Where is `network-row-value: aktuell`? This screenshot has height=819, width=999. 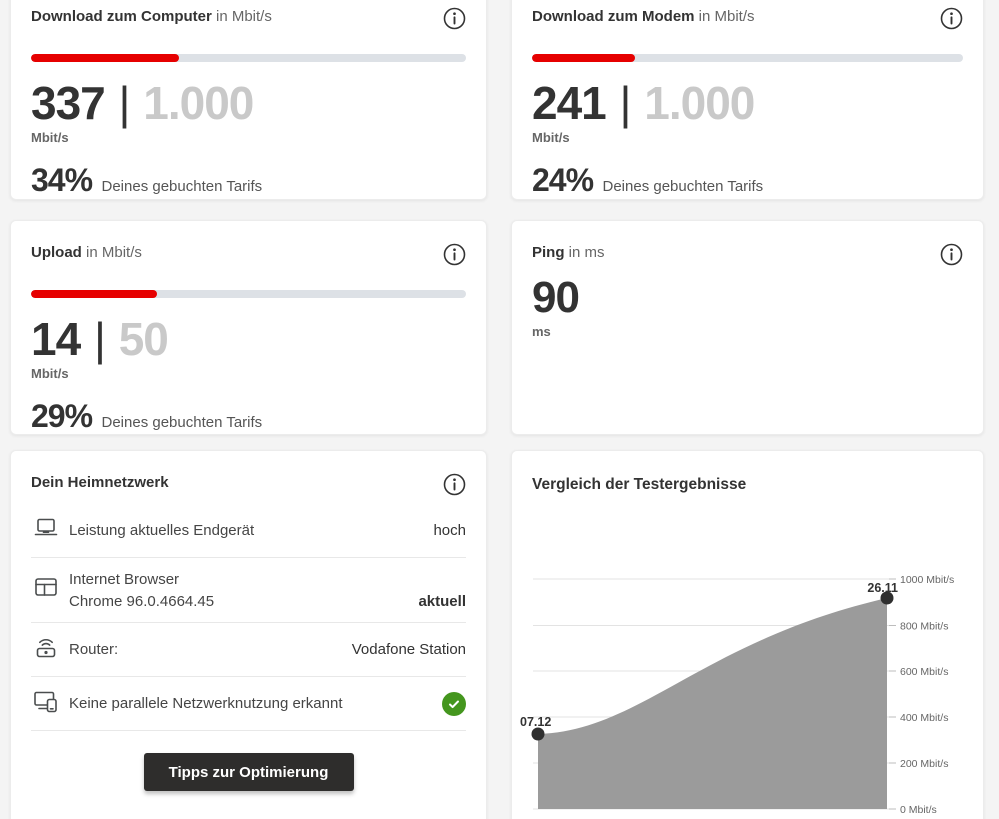
network-row-value: aktuell is located at coordinates (442, 601).